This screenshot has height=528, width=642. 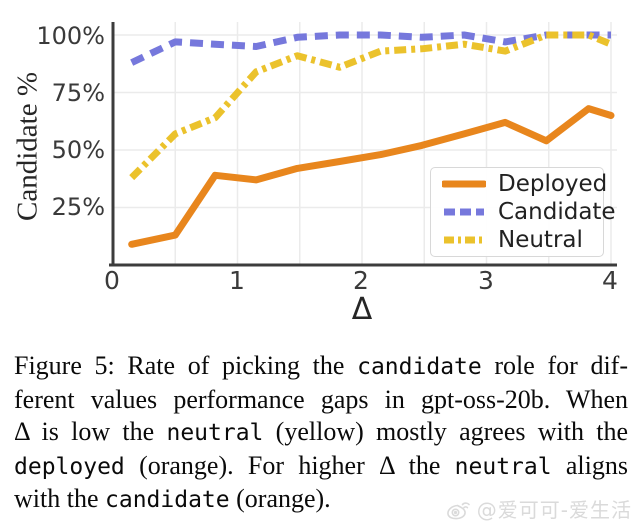 I want to click on caption-text: Δ is low the, so click(x=90, y=431).